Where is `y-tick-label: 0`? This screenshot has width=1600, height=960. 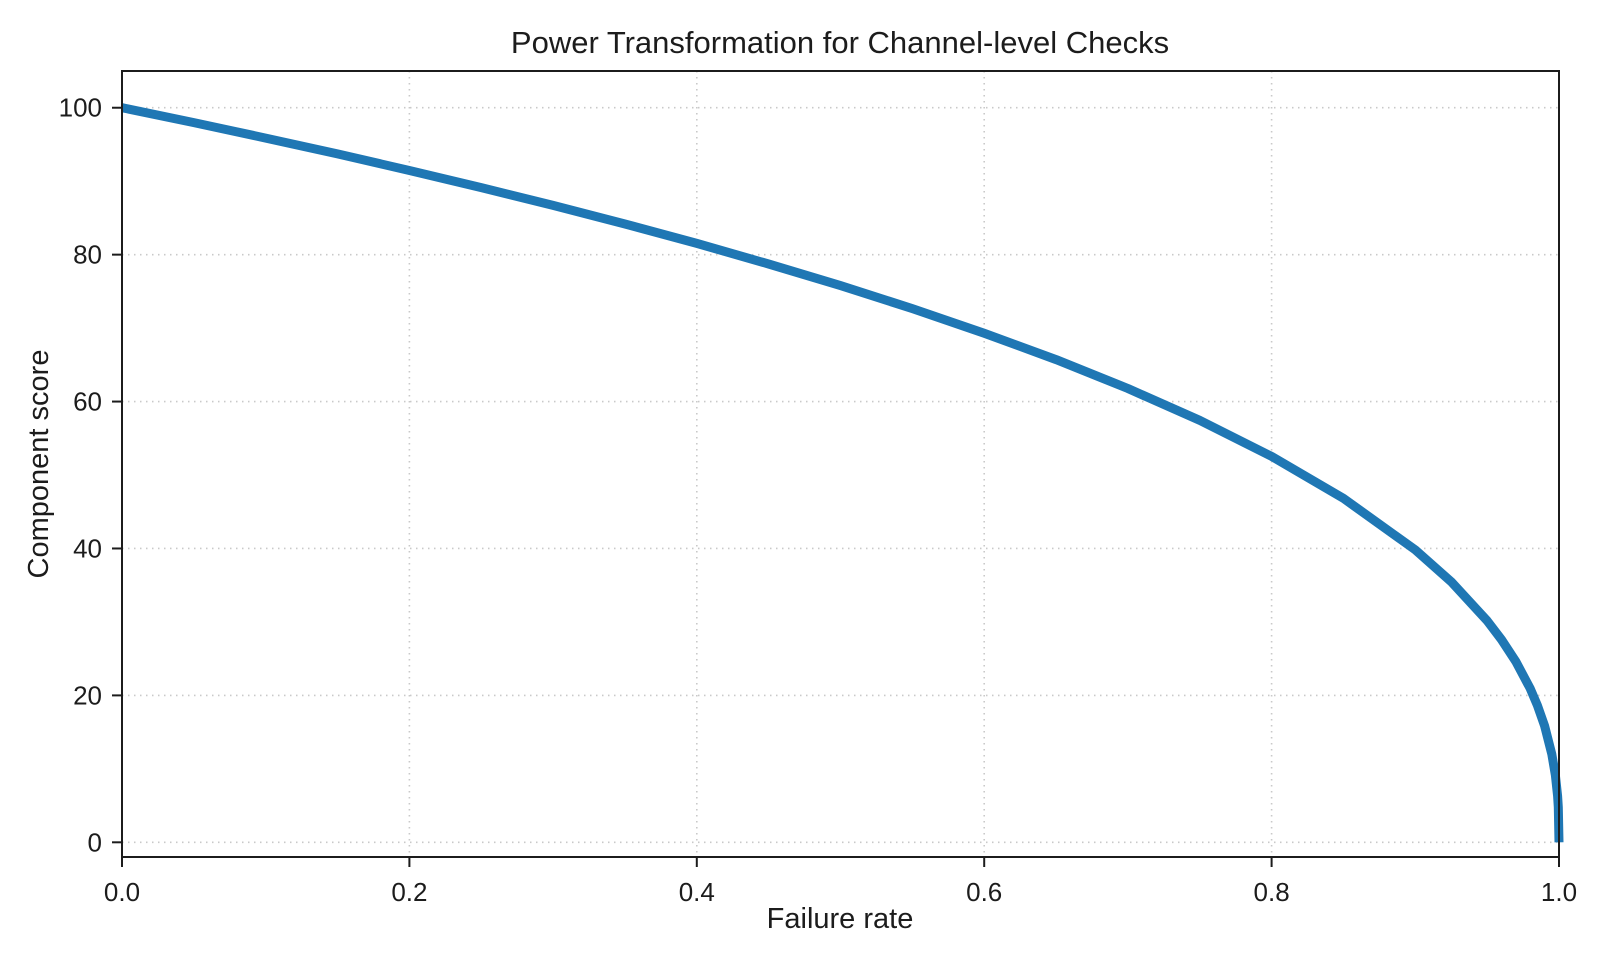
y-tick-label: 0 is located at coordinates (95, 842).